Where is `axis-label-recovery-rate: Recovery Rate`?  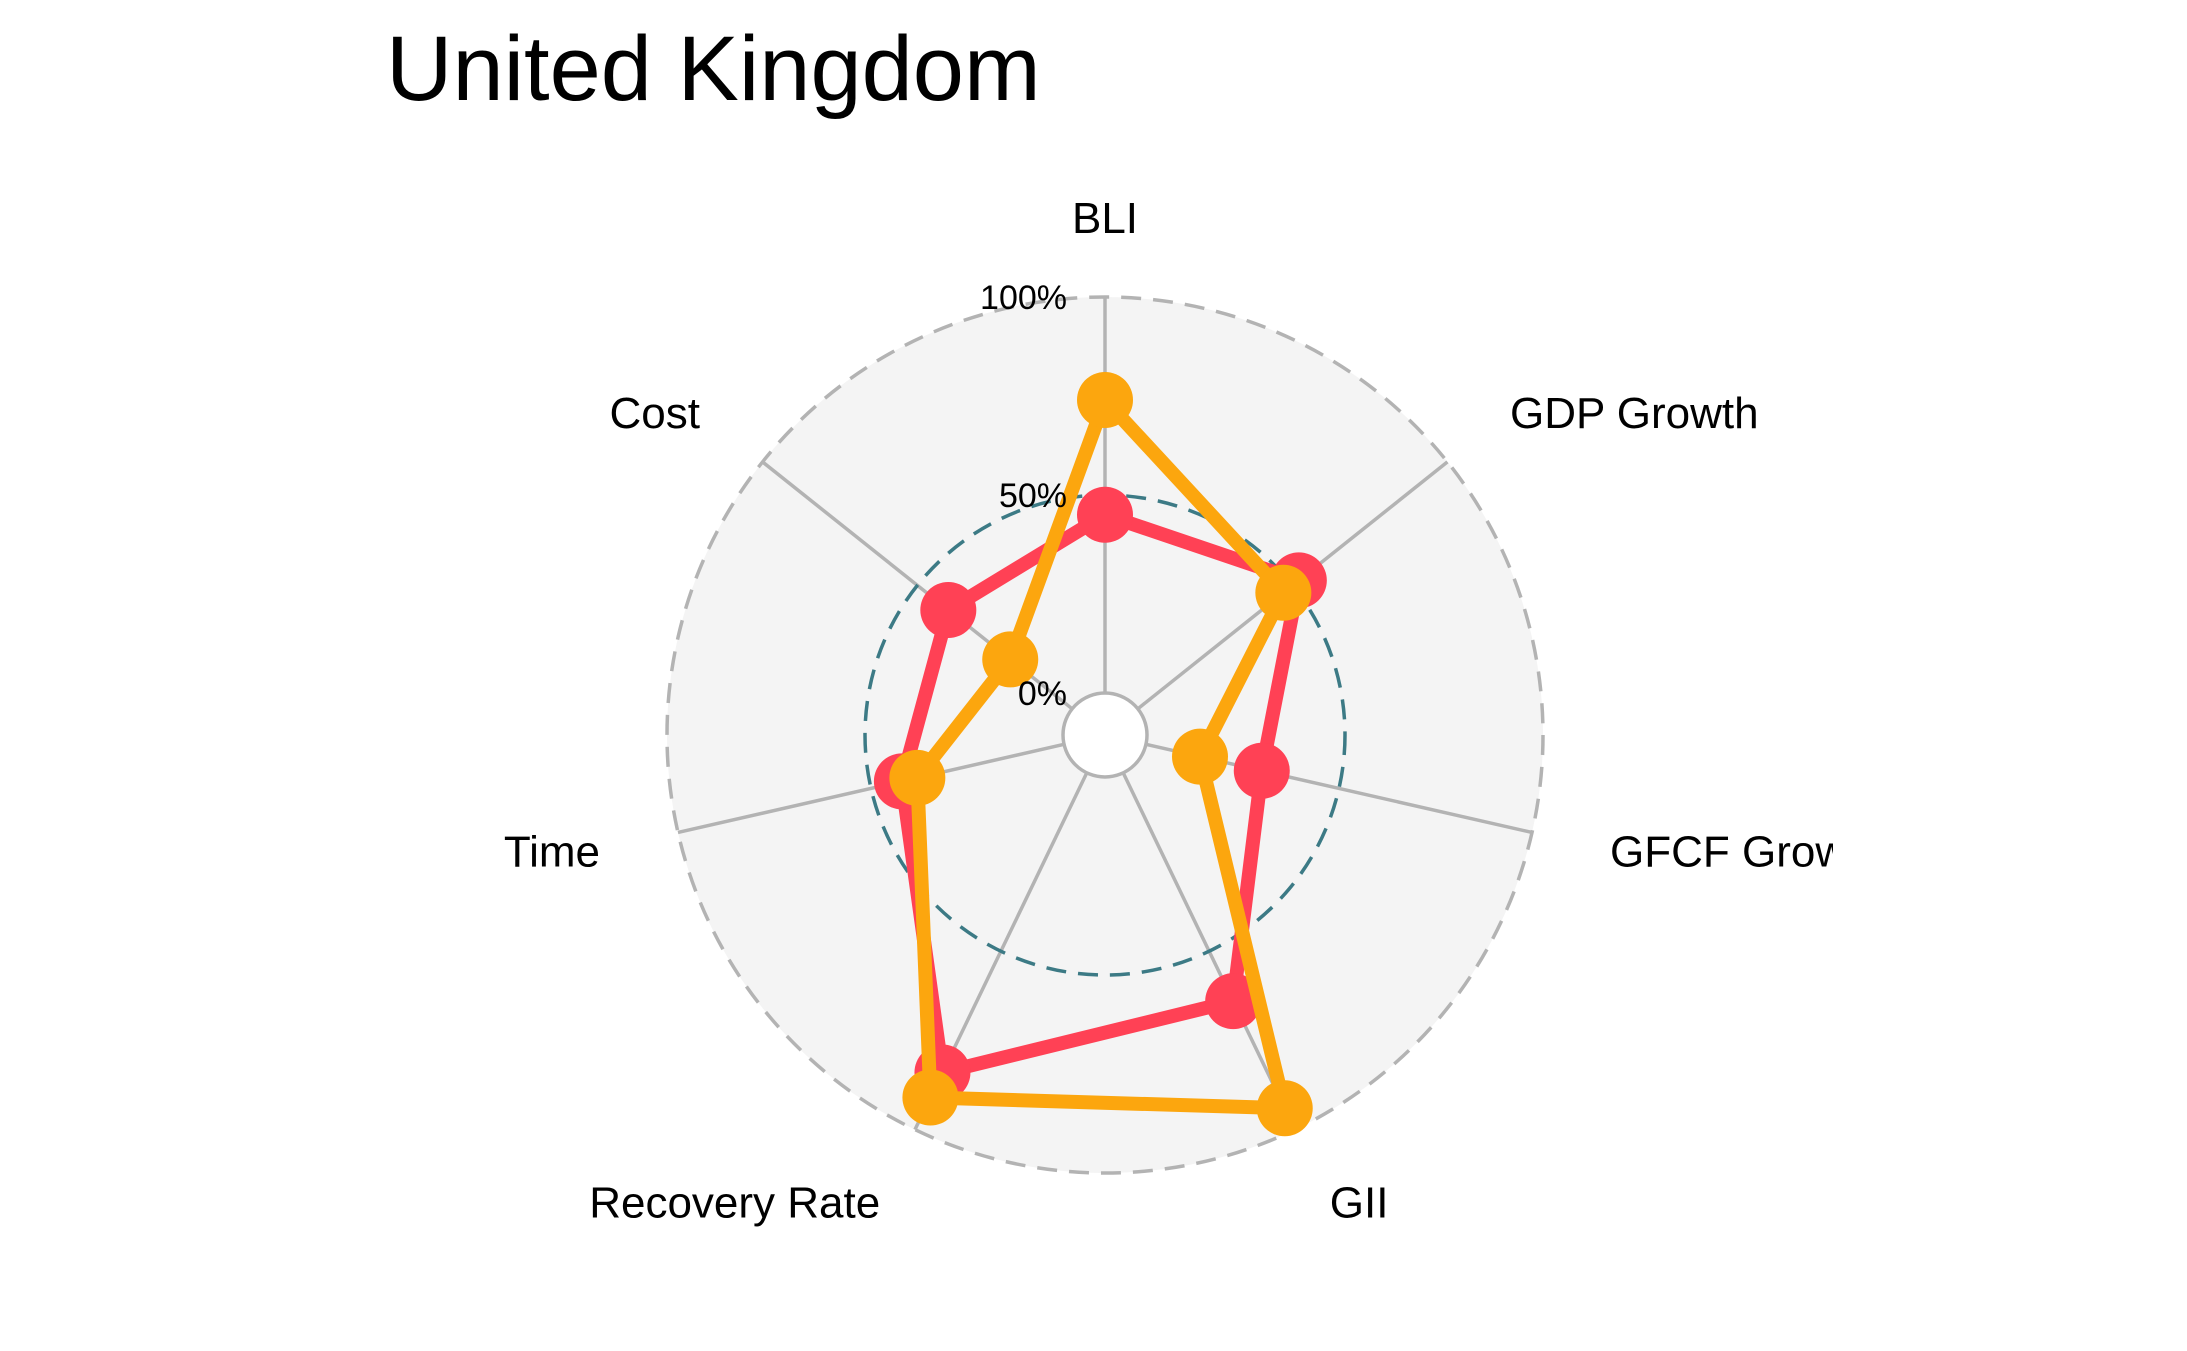
axis-label-recovery-rate: Recovery Rate is located at coordinates (734, 1203).